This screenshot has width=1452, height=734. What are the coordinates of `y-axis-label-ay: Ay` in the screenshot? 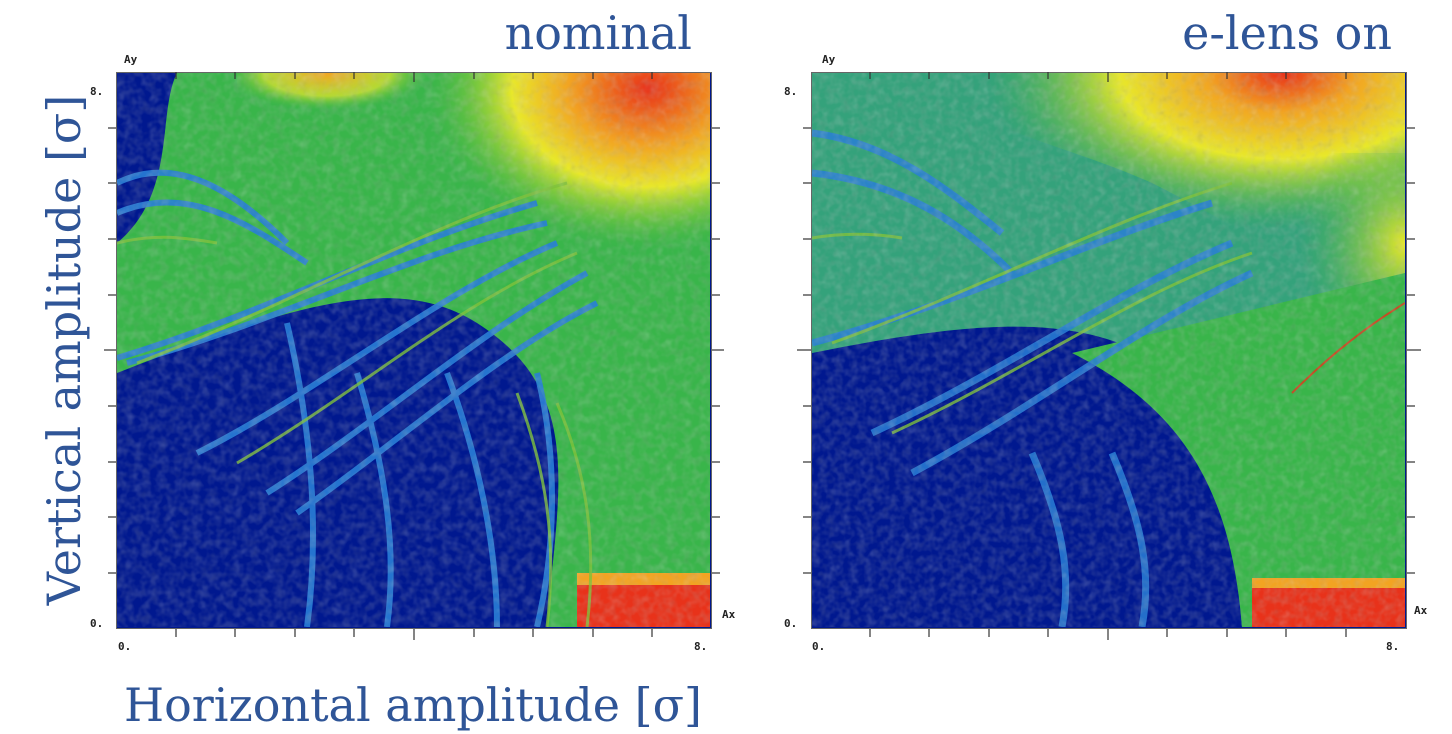 It's located at (131, 59).